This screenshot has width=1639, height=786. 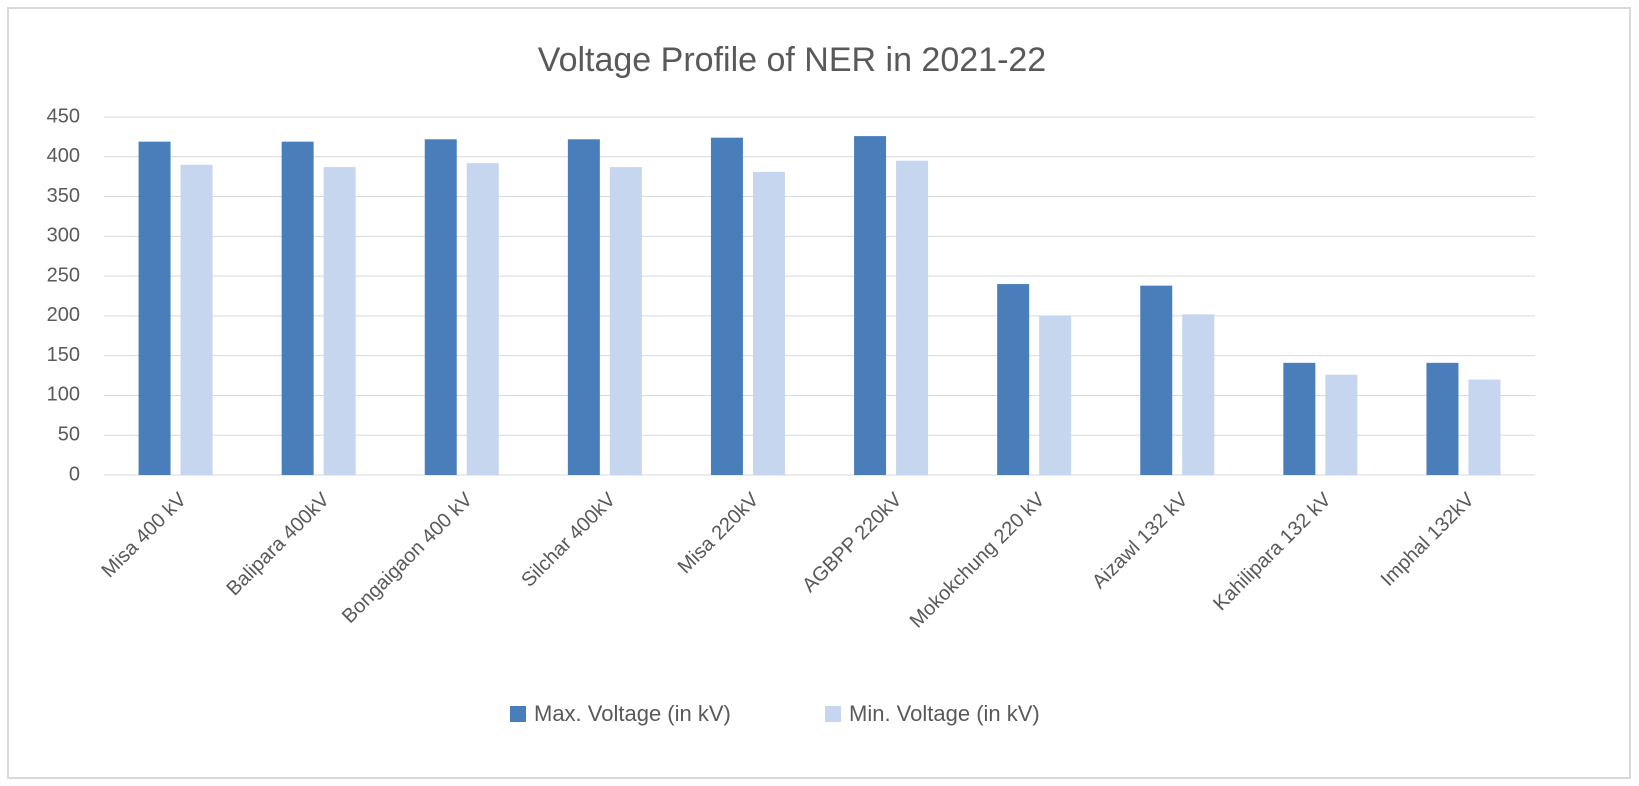 What do you see at coordinates (944, 713) in the screenshot?
I see `legend-label: Min. Voltage (in kV)` at bounding box center [944, 713].